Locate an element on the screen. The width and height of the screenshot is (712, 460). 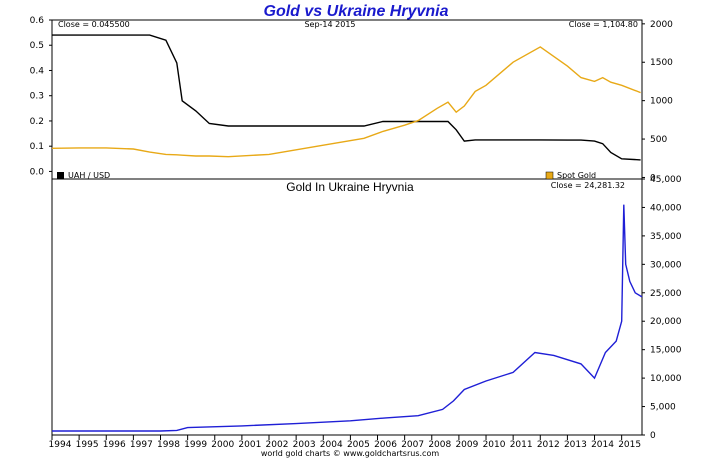
x-tick-label: 2007 is located at coordinates (412, 445).